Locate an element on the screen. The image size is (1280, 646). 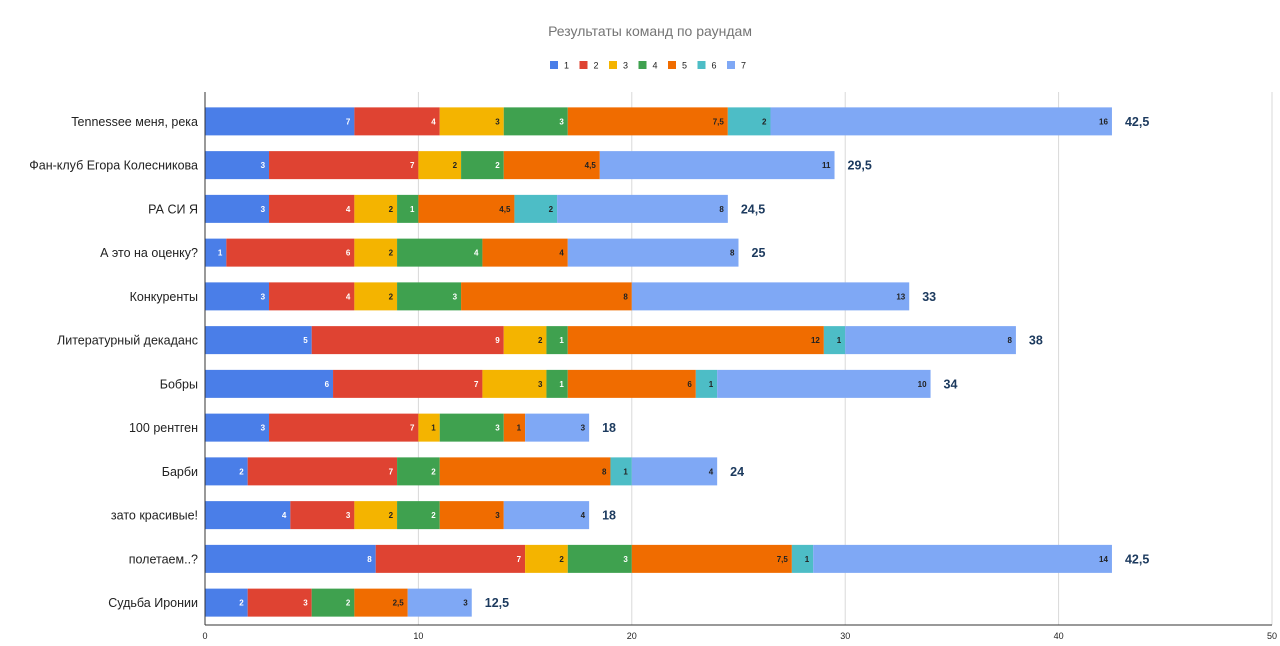
legend-label-4: 4 is located at coordinates (655, 66).